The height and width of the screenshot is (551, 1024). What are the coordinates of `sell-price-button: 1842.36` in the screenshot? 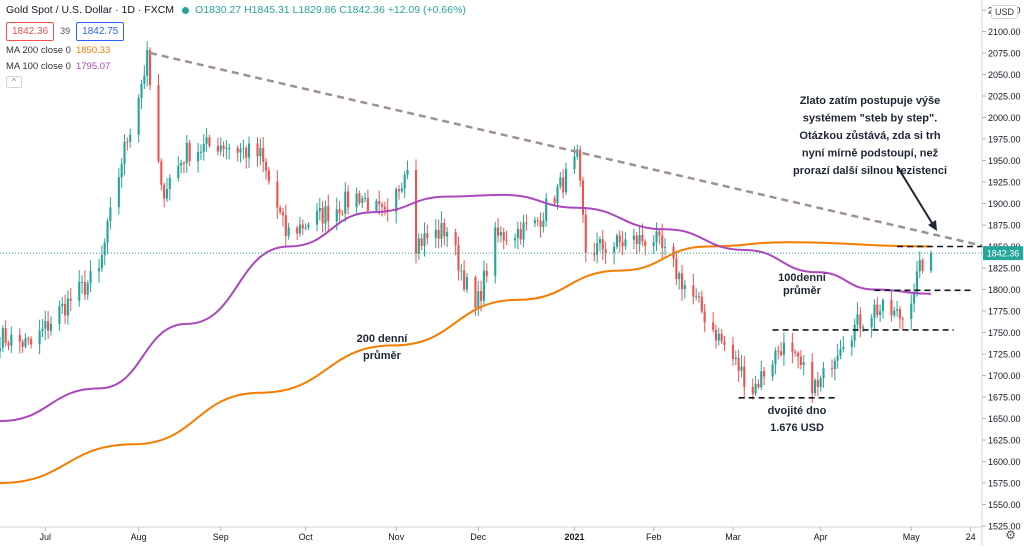 It's located at (30, 31).